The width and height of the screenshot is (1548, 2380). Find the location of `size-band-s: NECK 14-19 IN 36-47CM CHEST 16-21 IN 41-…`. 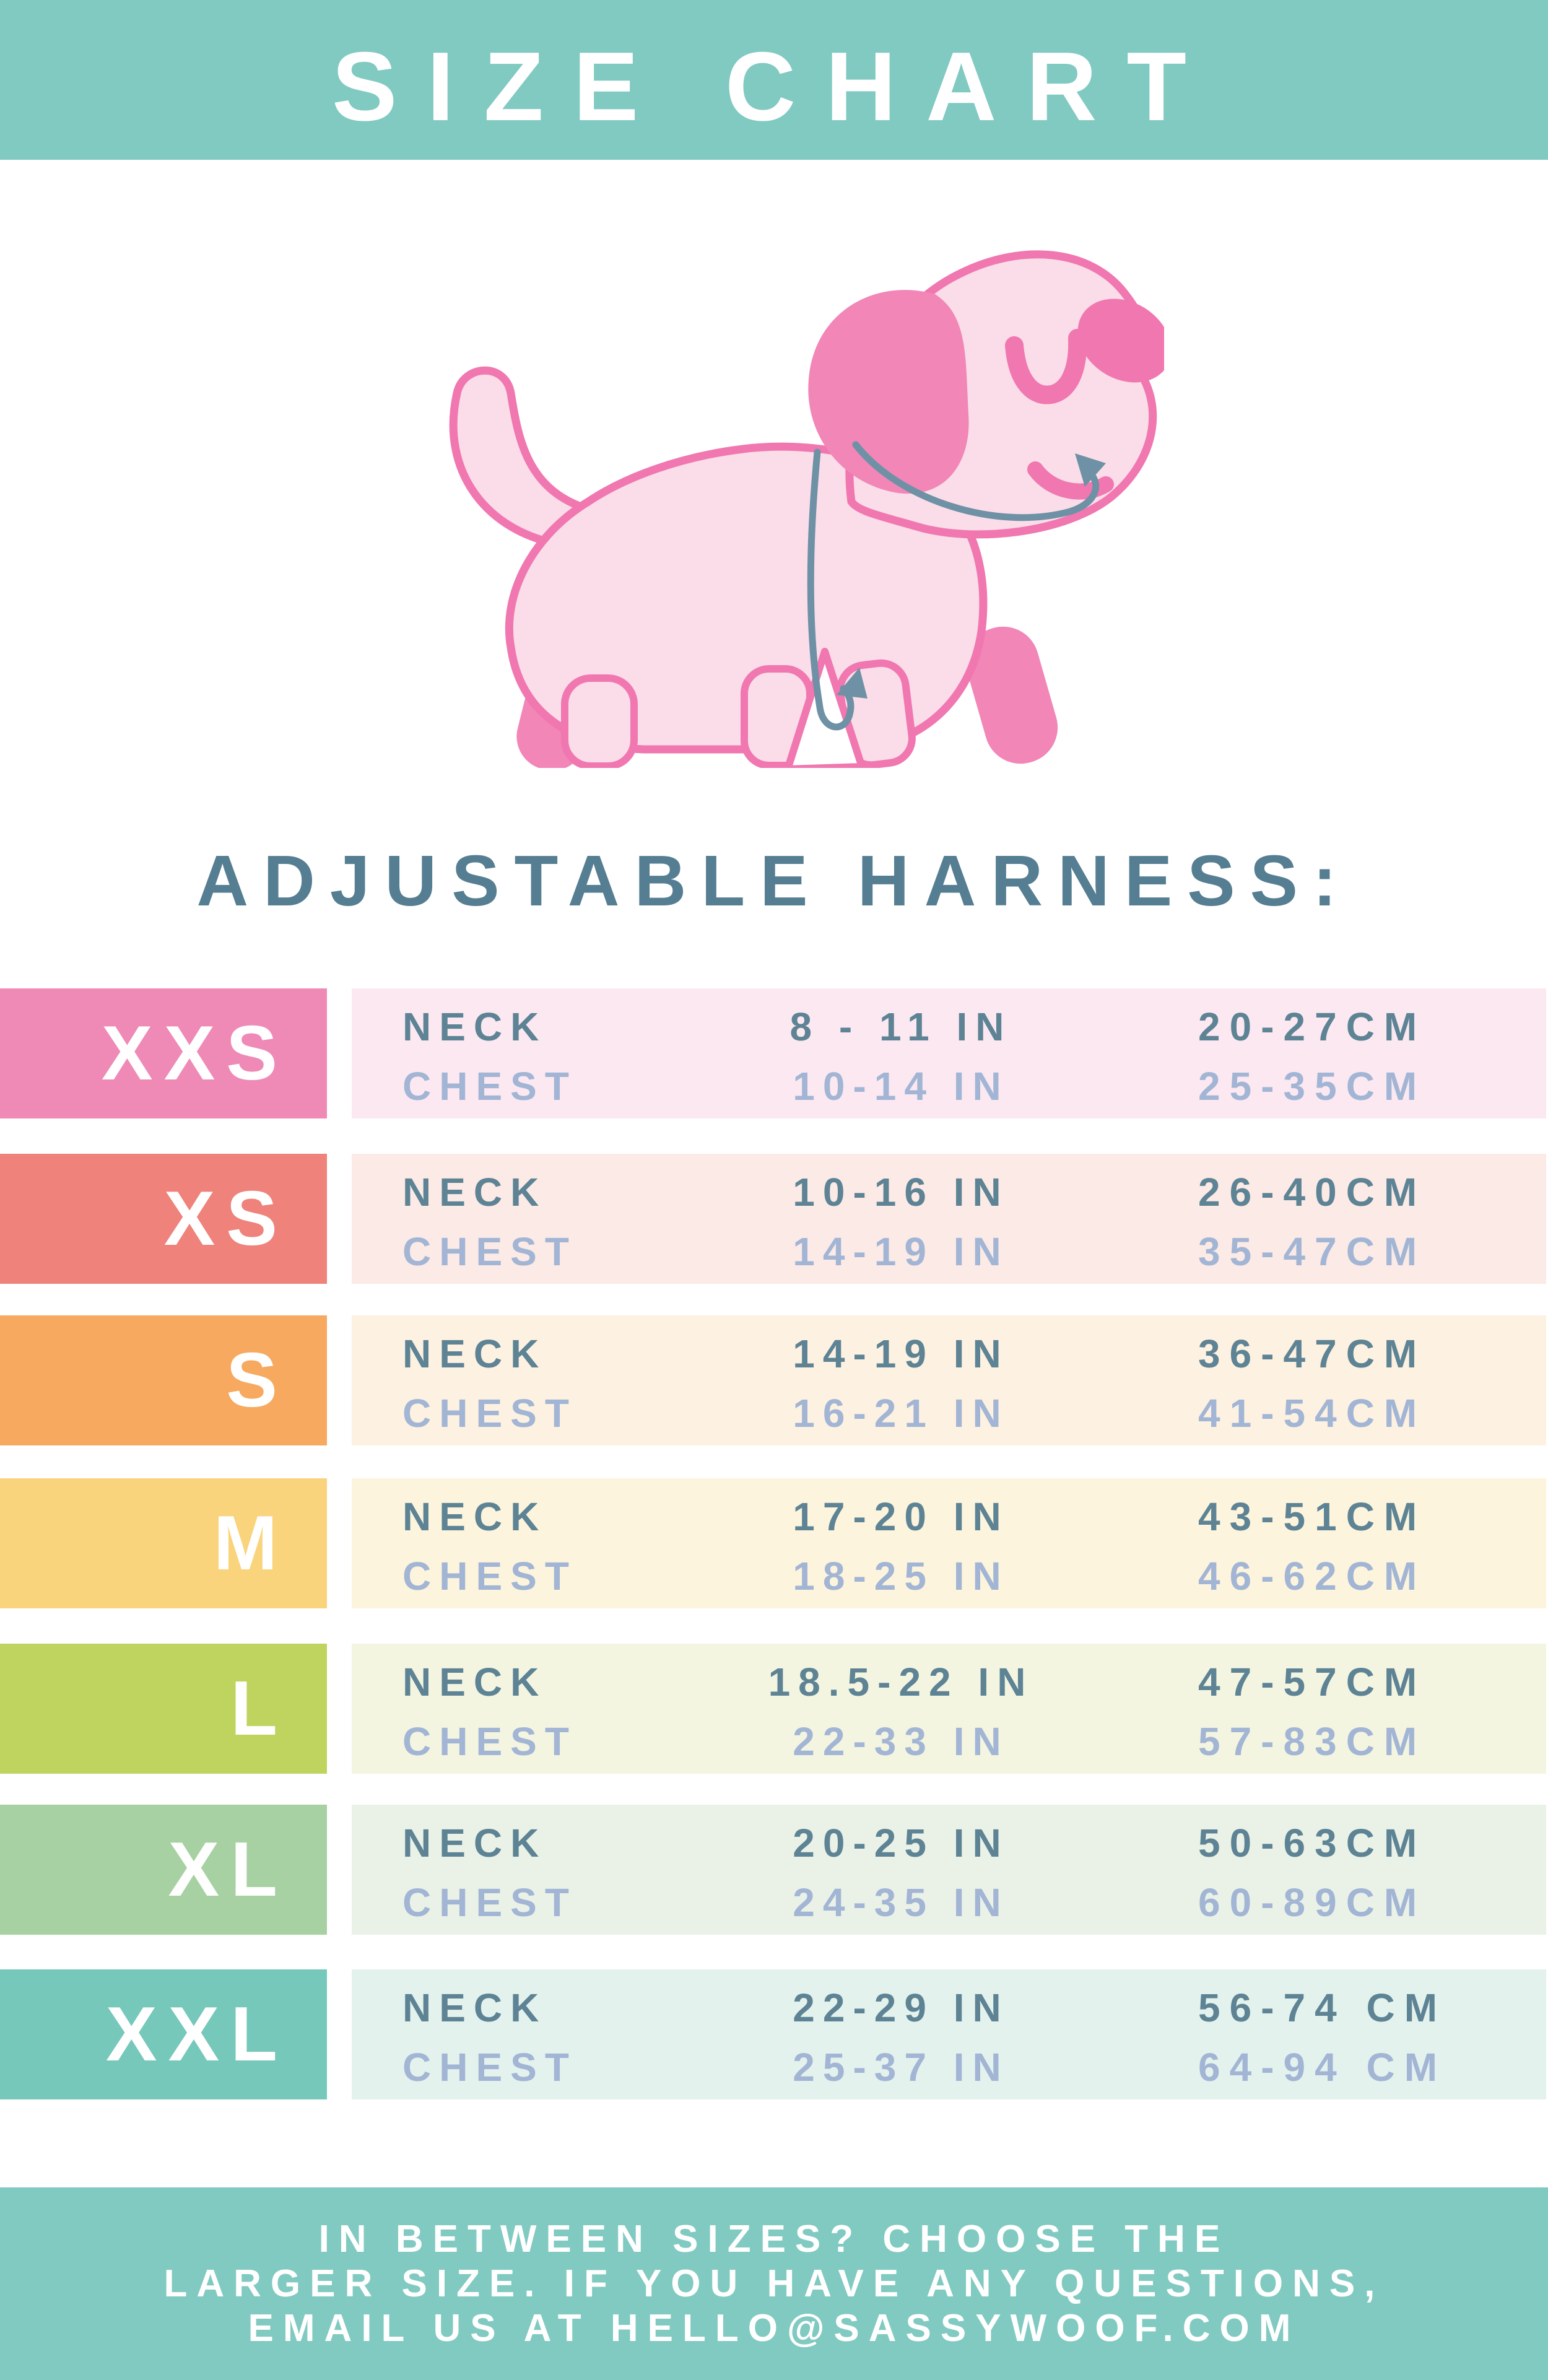

size-band-s: NECK 14-19 IN 36-47CM CHEST 16-21 IN 41-… is located at coordinates (949, 1380).